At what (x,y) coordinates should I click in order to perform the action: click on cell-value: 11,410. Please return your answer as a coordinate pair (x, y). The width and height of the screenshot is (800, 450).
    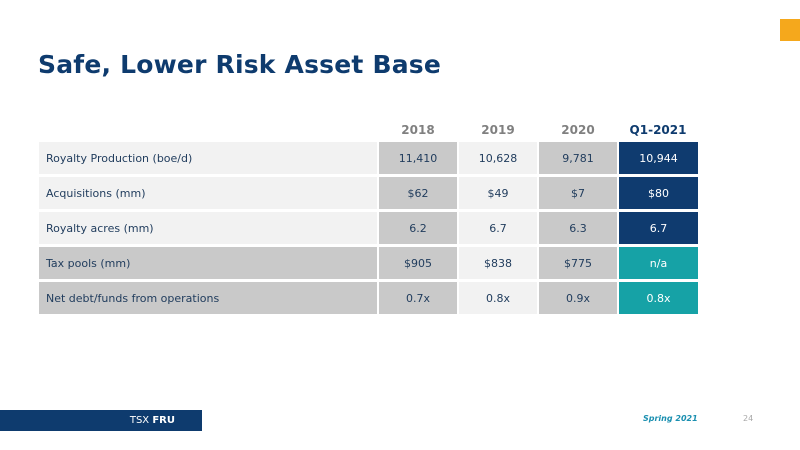
    Looking at the image, I should click on (418, 159).